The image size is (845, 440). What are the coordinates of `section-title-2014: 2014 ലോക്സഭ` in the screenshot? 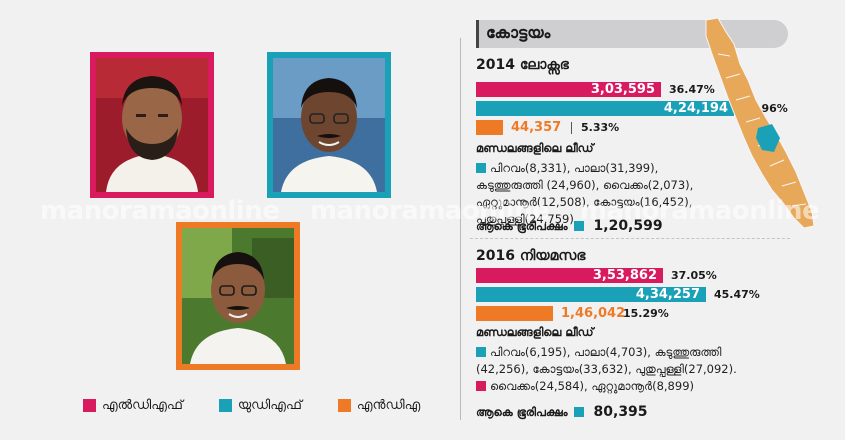 It's located at (522, 65).